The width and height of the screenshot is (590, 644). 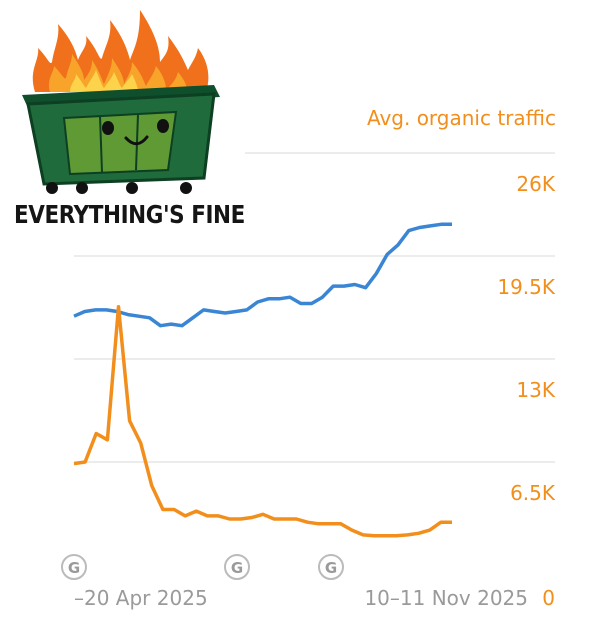 I want to click on dumpster-fire-icon, so click(x=121, y=102).